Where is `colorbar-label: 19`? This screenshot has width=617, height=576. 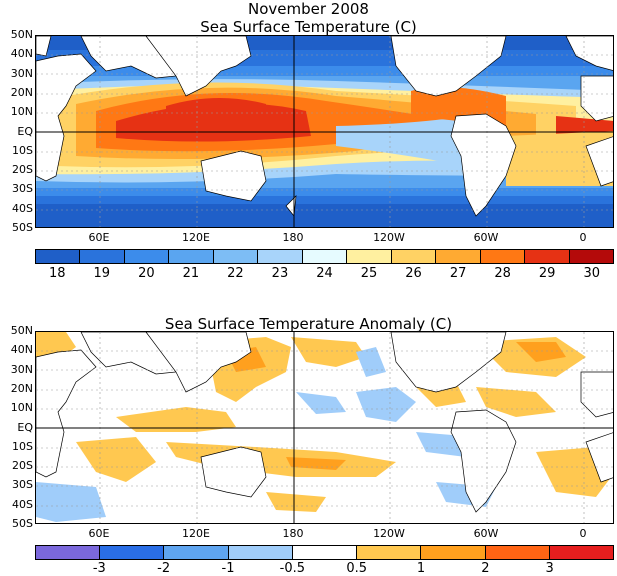
colorbar-label: 19 is located at coordinates (102, 273).